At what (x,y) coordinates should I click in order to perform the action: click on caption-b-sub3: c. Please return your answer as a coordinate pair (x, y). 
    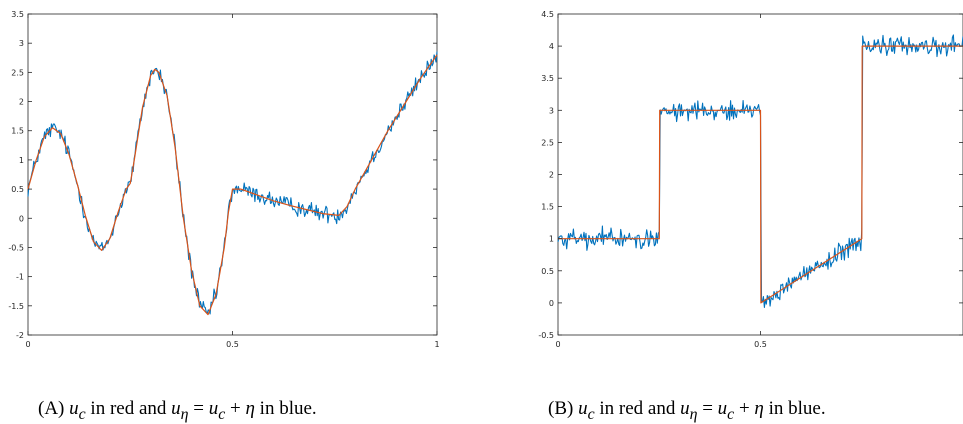
    Looking at the image, I should click on (731, 414).